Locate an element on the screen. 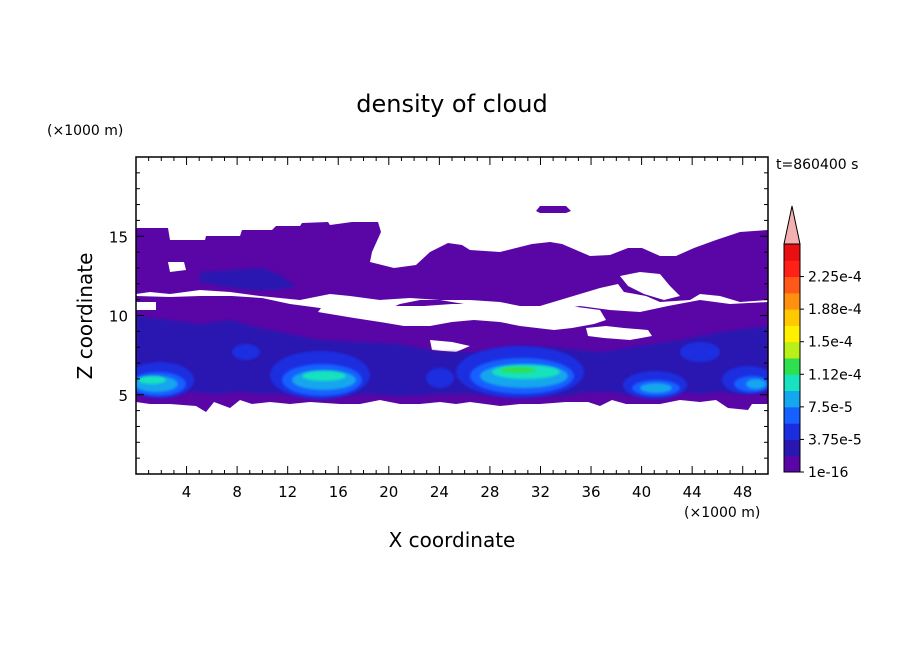 The width and height of the screenshot is (904, 654). x-tick-label: 16 is located at coordinates (338, 492).